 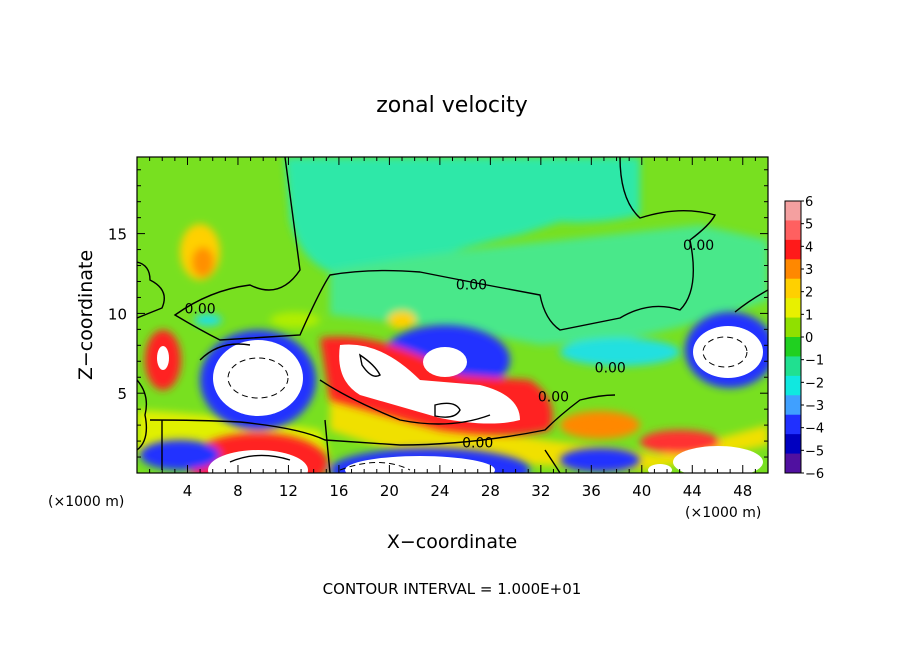 What do you see at coordinates (809, 293) in the screenshot?
I see `colorbar-label: 2` at bounding box center [809, 293].